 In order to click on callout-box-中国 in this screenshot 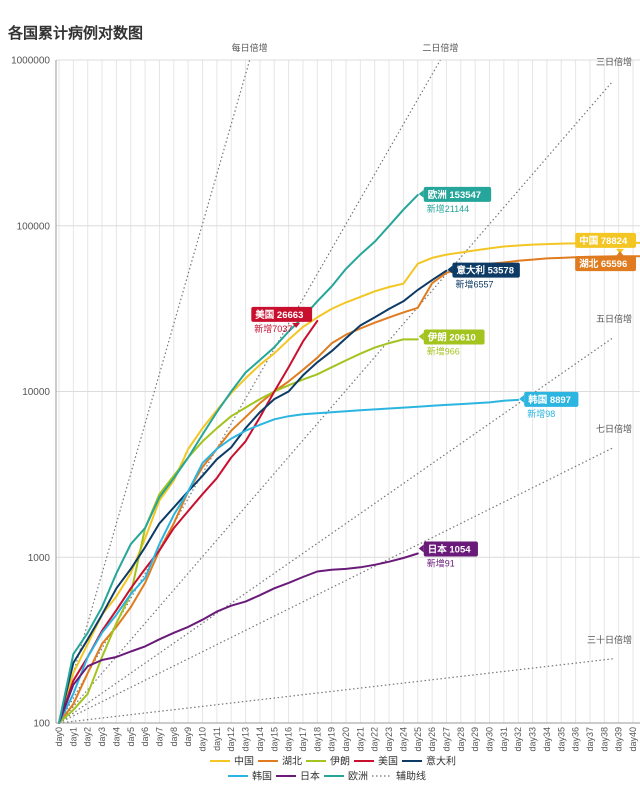, I will do `click(605, 240)`.